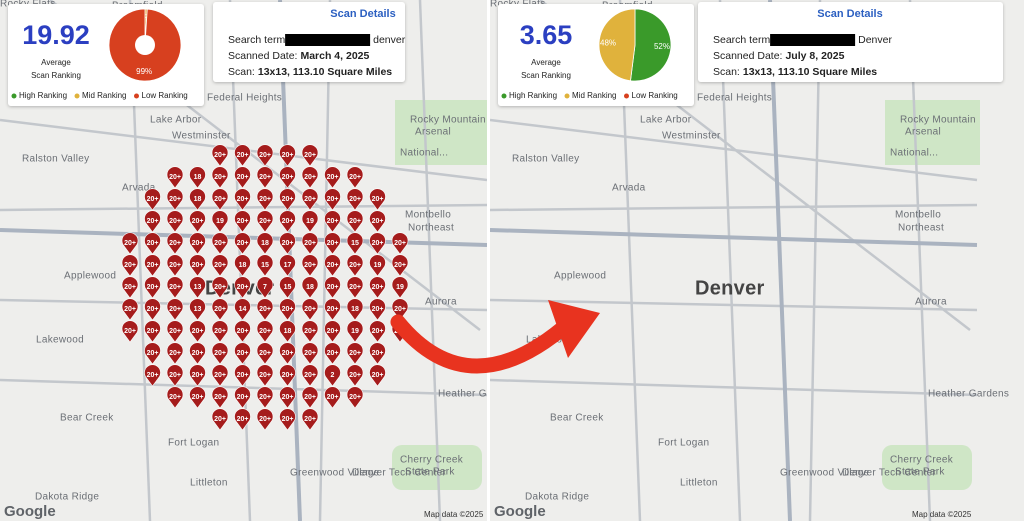 This screenshot has width=1024, height=526. I want to click on highway, so click(734, 237).